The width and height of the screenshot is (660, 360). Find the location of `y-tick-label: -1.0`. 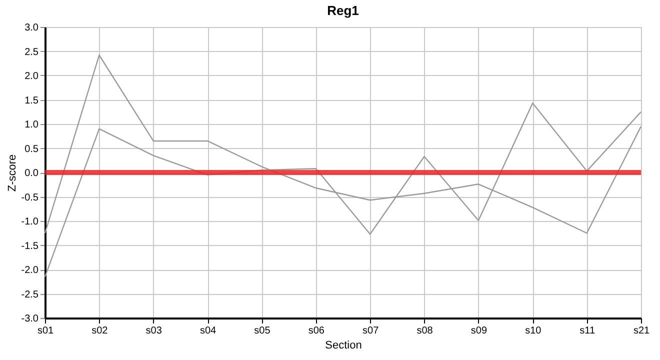

y-tick-label: -1.0 is located at coordinates (30, 222).